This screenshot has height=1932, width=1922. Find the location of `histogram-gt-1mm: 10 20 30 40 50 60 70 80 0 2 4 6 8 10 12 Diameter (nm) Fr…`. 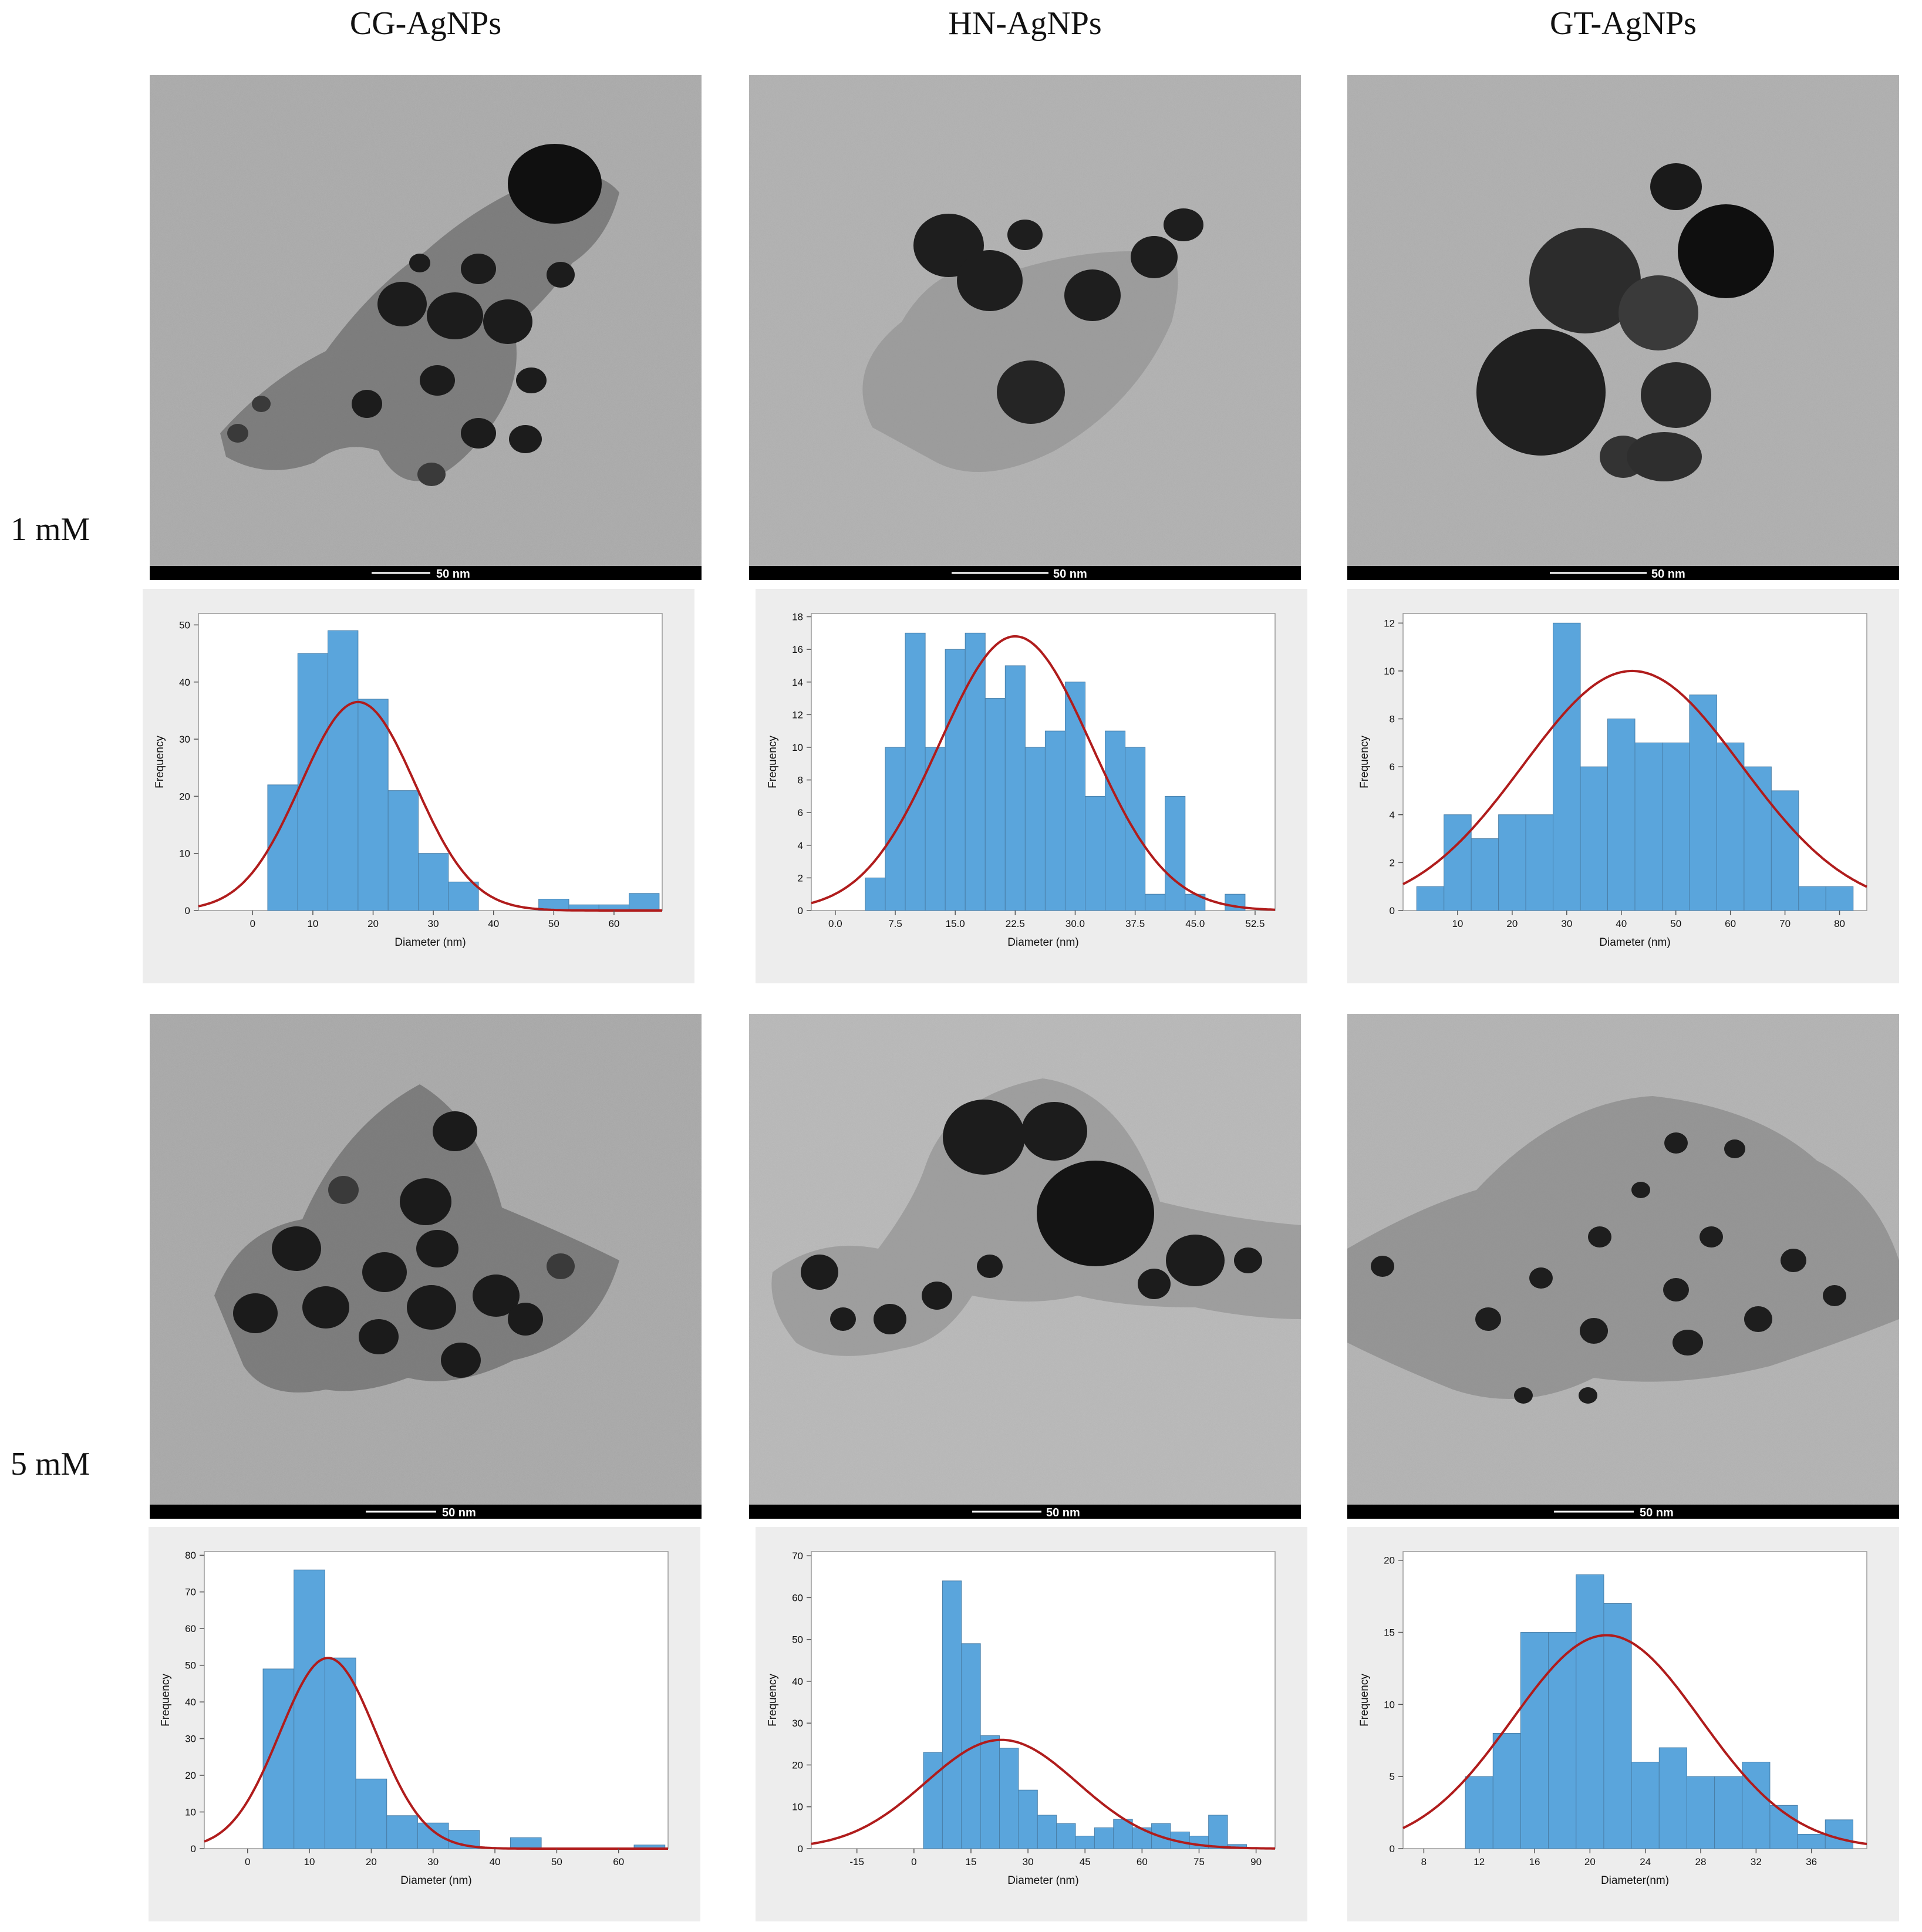

histogram-gt-1mm: 10 20 30 40 50 60 70 80 0 2 4 6 8 10 12 Diameter (nm) Fr… is located at coordinates (1623, 786).